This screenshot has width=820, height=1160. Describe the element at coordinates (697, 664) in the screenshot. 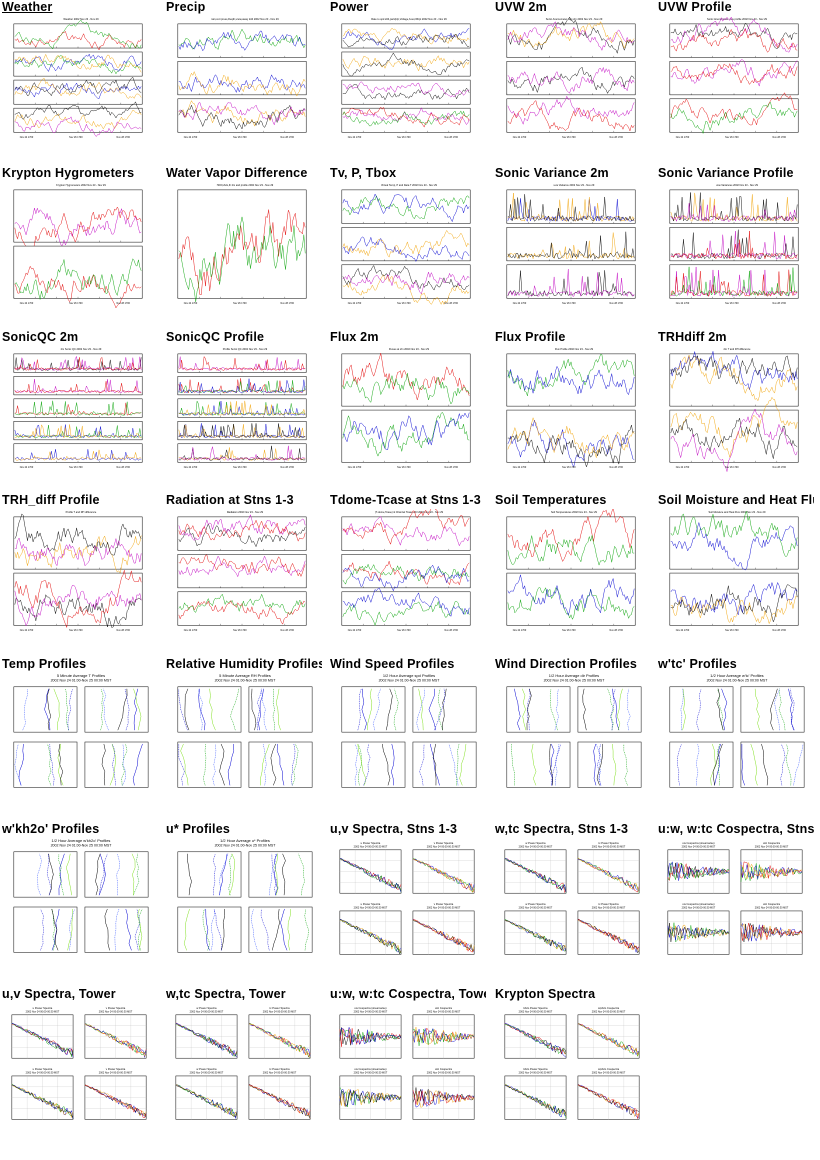

I see `plot-link-label: w'tc' Profiles` at that location.